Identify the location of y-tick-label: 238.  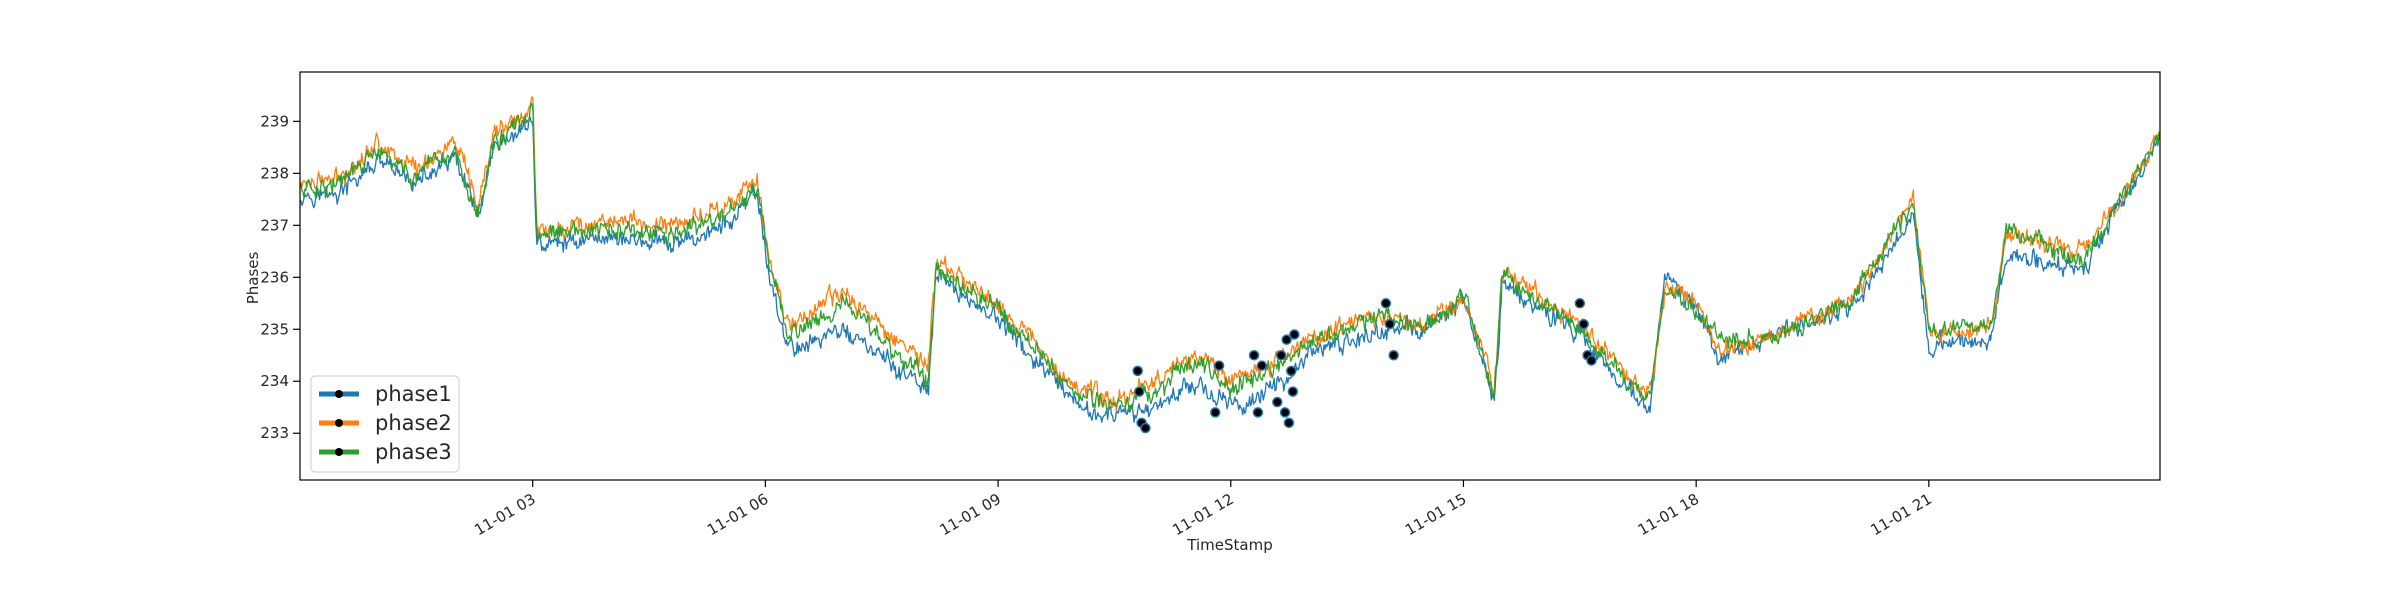
(274, 173).